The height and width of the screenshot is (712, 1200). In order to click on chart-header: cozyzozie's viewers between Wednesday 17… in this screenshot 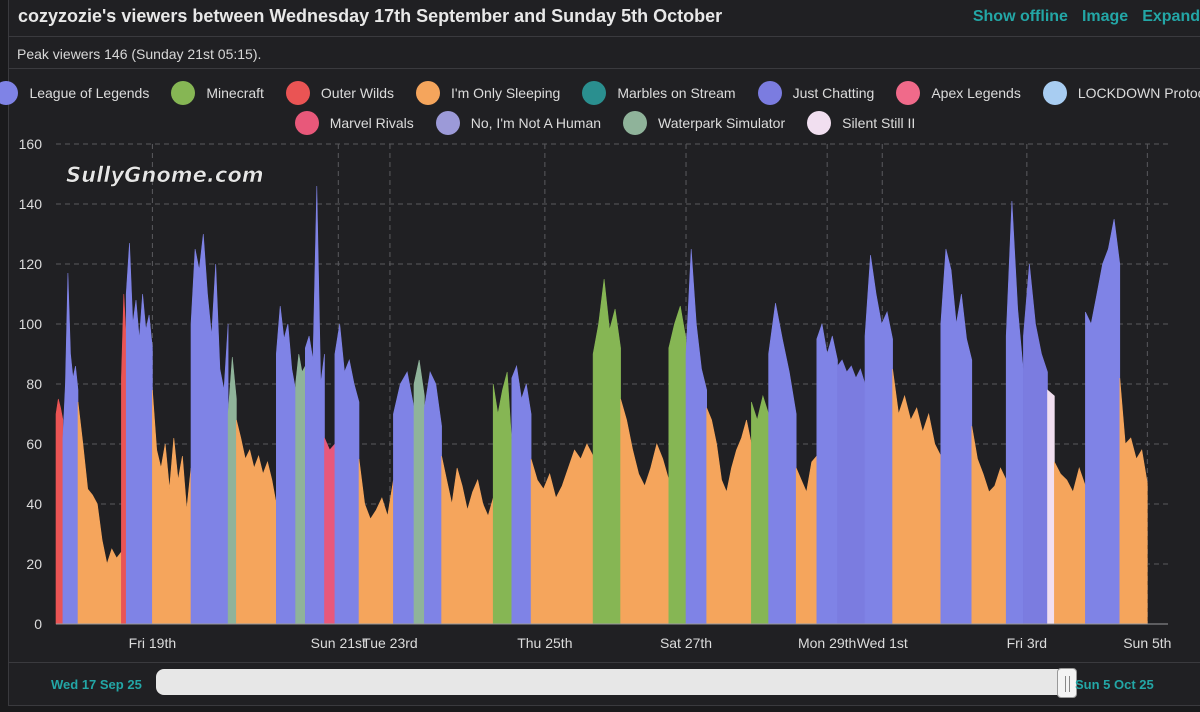, I will do `click(604, 18)`.